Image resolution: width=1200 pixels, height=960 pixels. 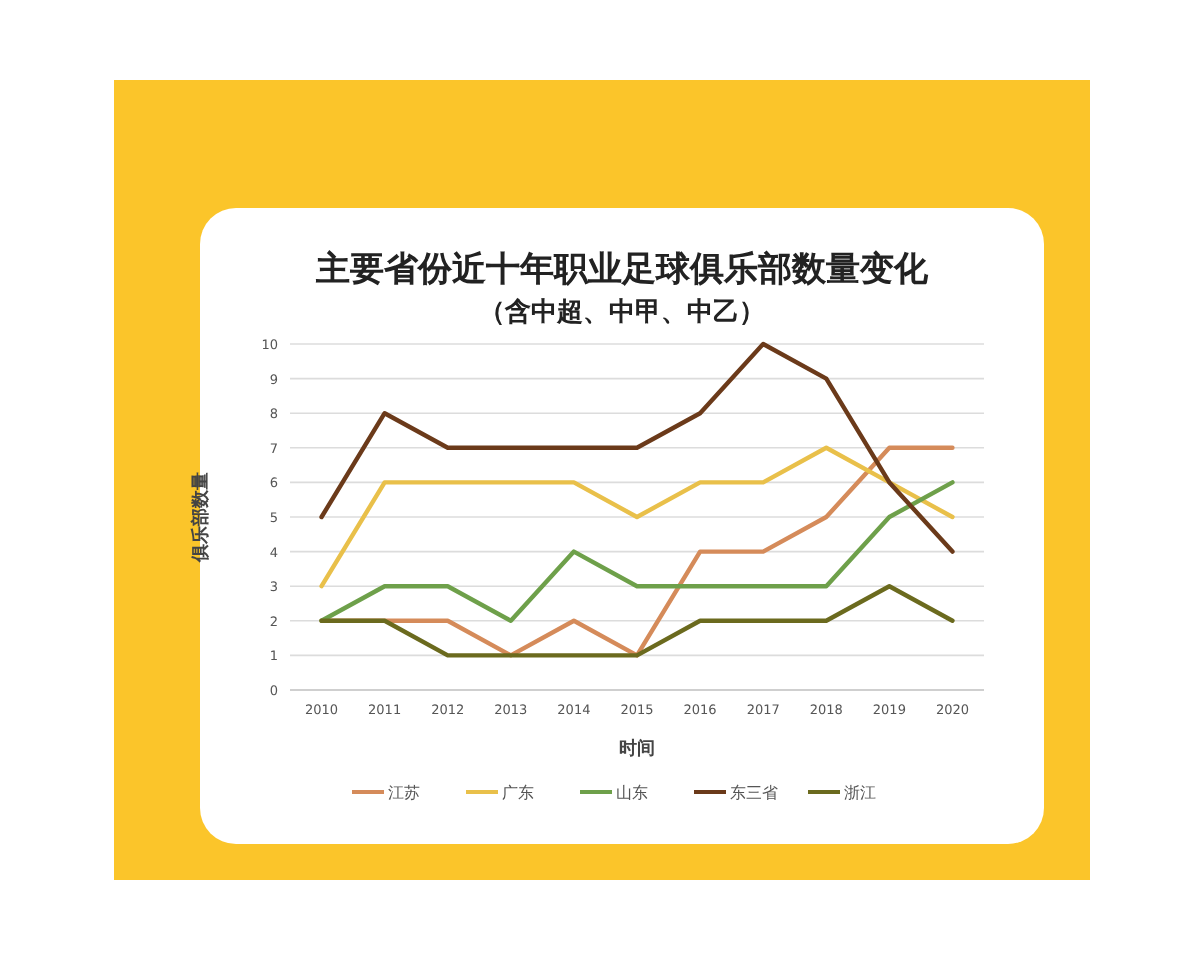 I want to click on chart-title: 主要省份近十年职业足球俱乐部数量变化, so click(x=622, y=270).